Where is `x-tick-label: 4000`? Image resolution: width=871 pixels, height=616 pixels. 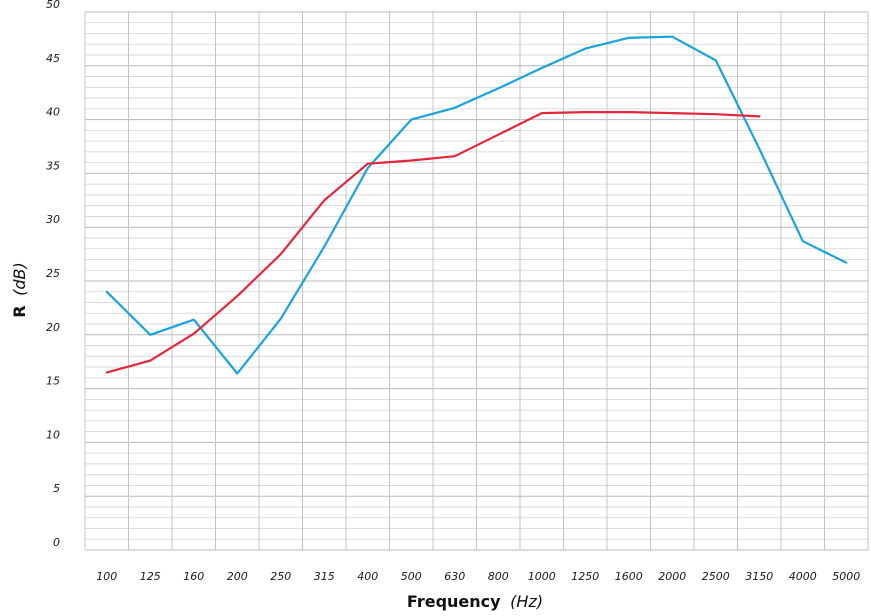 x-tick-label: 4000 is located at coordinates (803, 576).